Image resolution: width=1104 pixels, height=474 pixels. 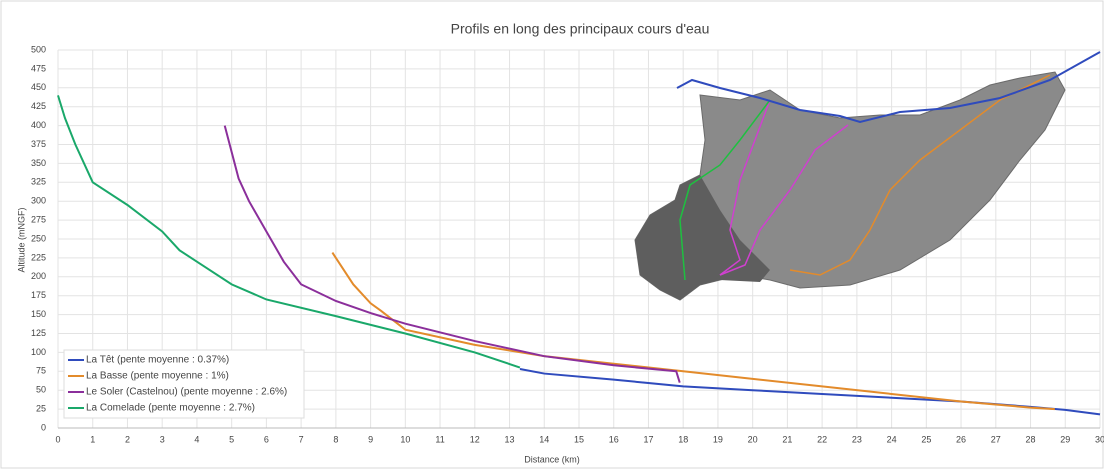 What do you see at coordinates (162, 439) in the screenshot?
I see `x-tick-label: 3` at bounding box center [162, 439].